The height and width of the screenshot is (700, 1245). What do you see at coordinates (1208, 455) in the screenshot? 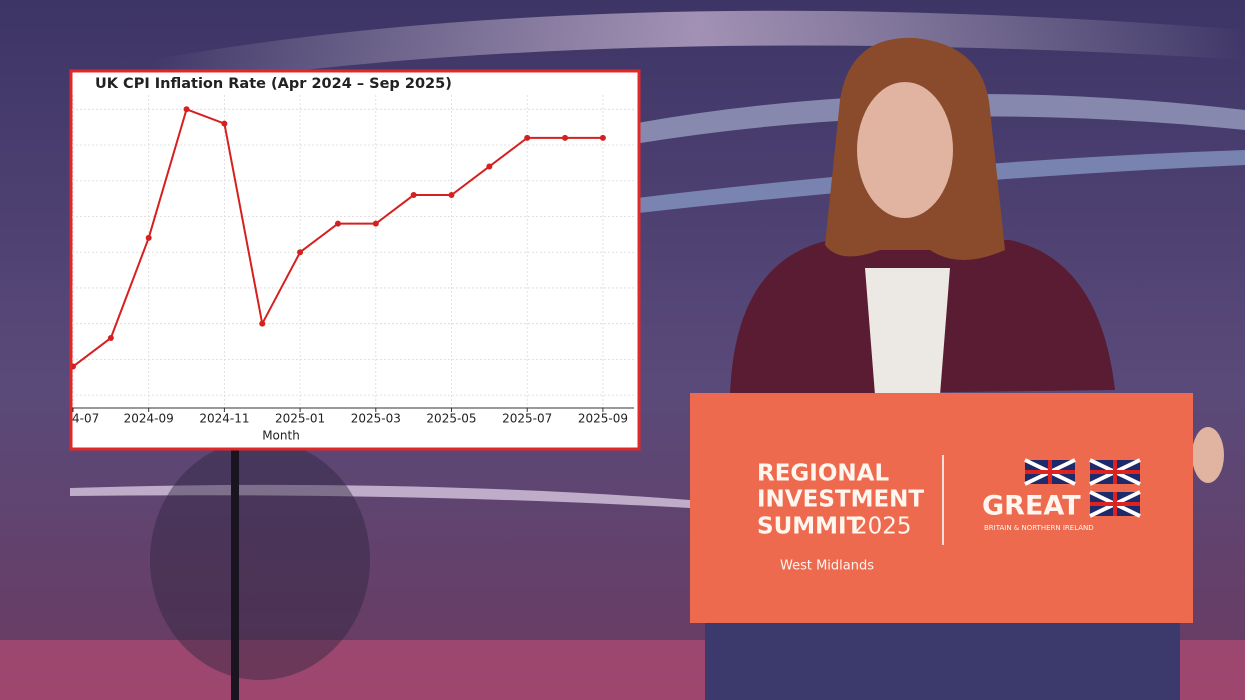
I see `hand` at bounding box center [1208, 455].